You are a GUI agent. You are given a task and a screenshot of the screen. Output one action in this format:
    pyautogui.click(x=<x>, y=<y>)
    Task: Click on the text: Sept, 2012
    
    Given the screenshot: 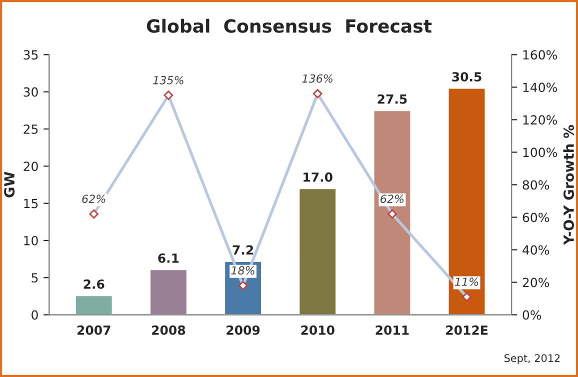 What is the action you would take?
    pyautogui.click(x=532, y=359)
    